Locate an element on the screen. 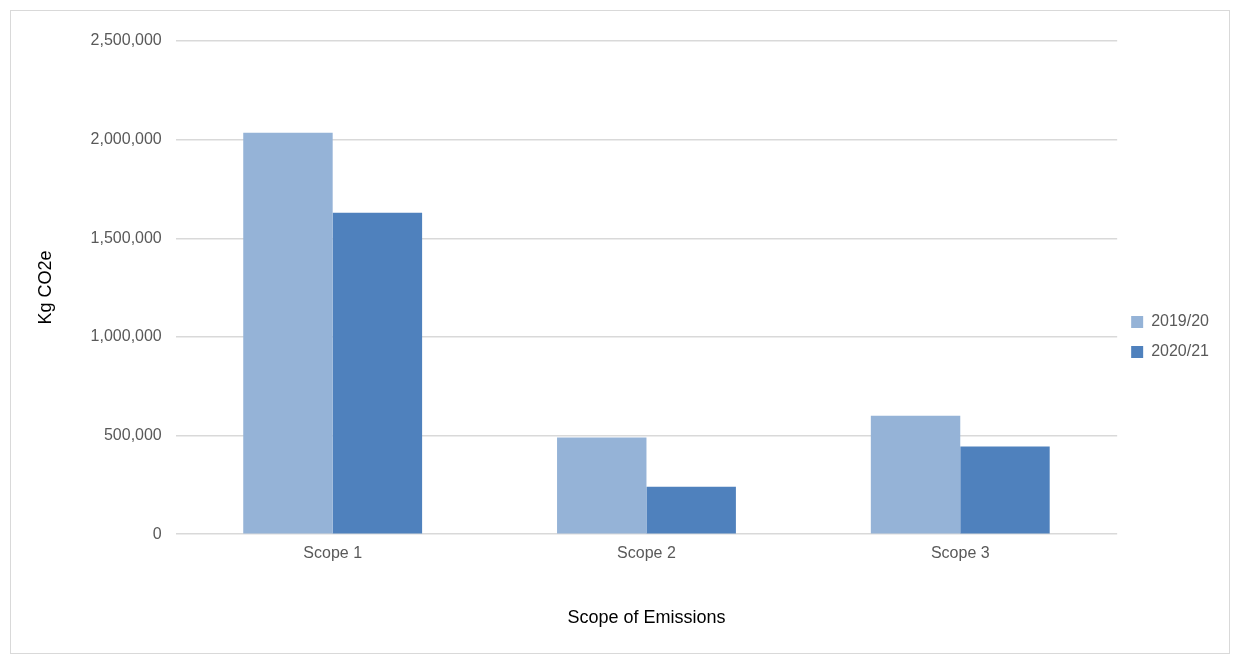 The width and height of the screenshot is (1234, 658). y-tick-label: 1,000,000 is located at coordinates (126, 336).